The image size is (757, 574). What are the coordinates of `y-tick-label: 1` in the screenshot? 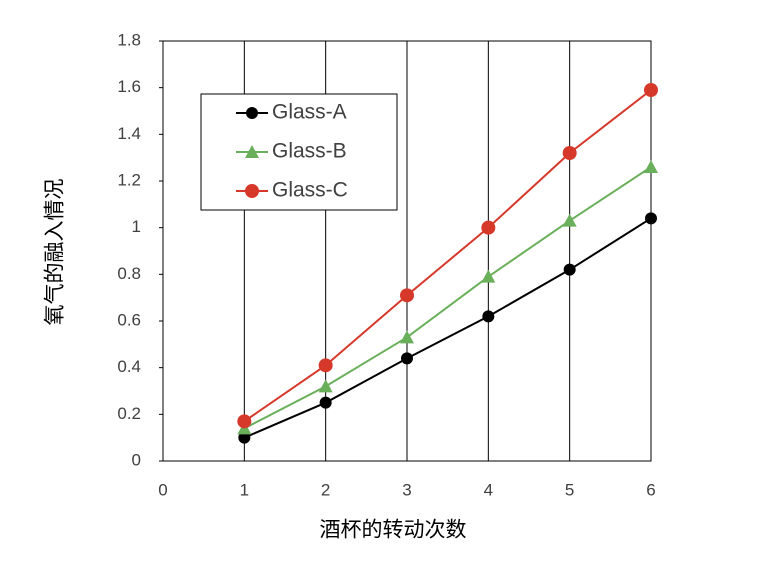 It's located at (136, 226).